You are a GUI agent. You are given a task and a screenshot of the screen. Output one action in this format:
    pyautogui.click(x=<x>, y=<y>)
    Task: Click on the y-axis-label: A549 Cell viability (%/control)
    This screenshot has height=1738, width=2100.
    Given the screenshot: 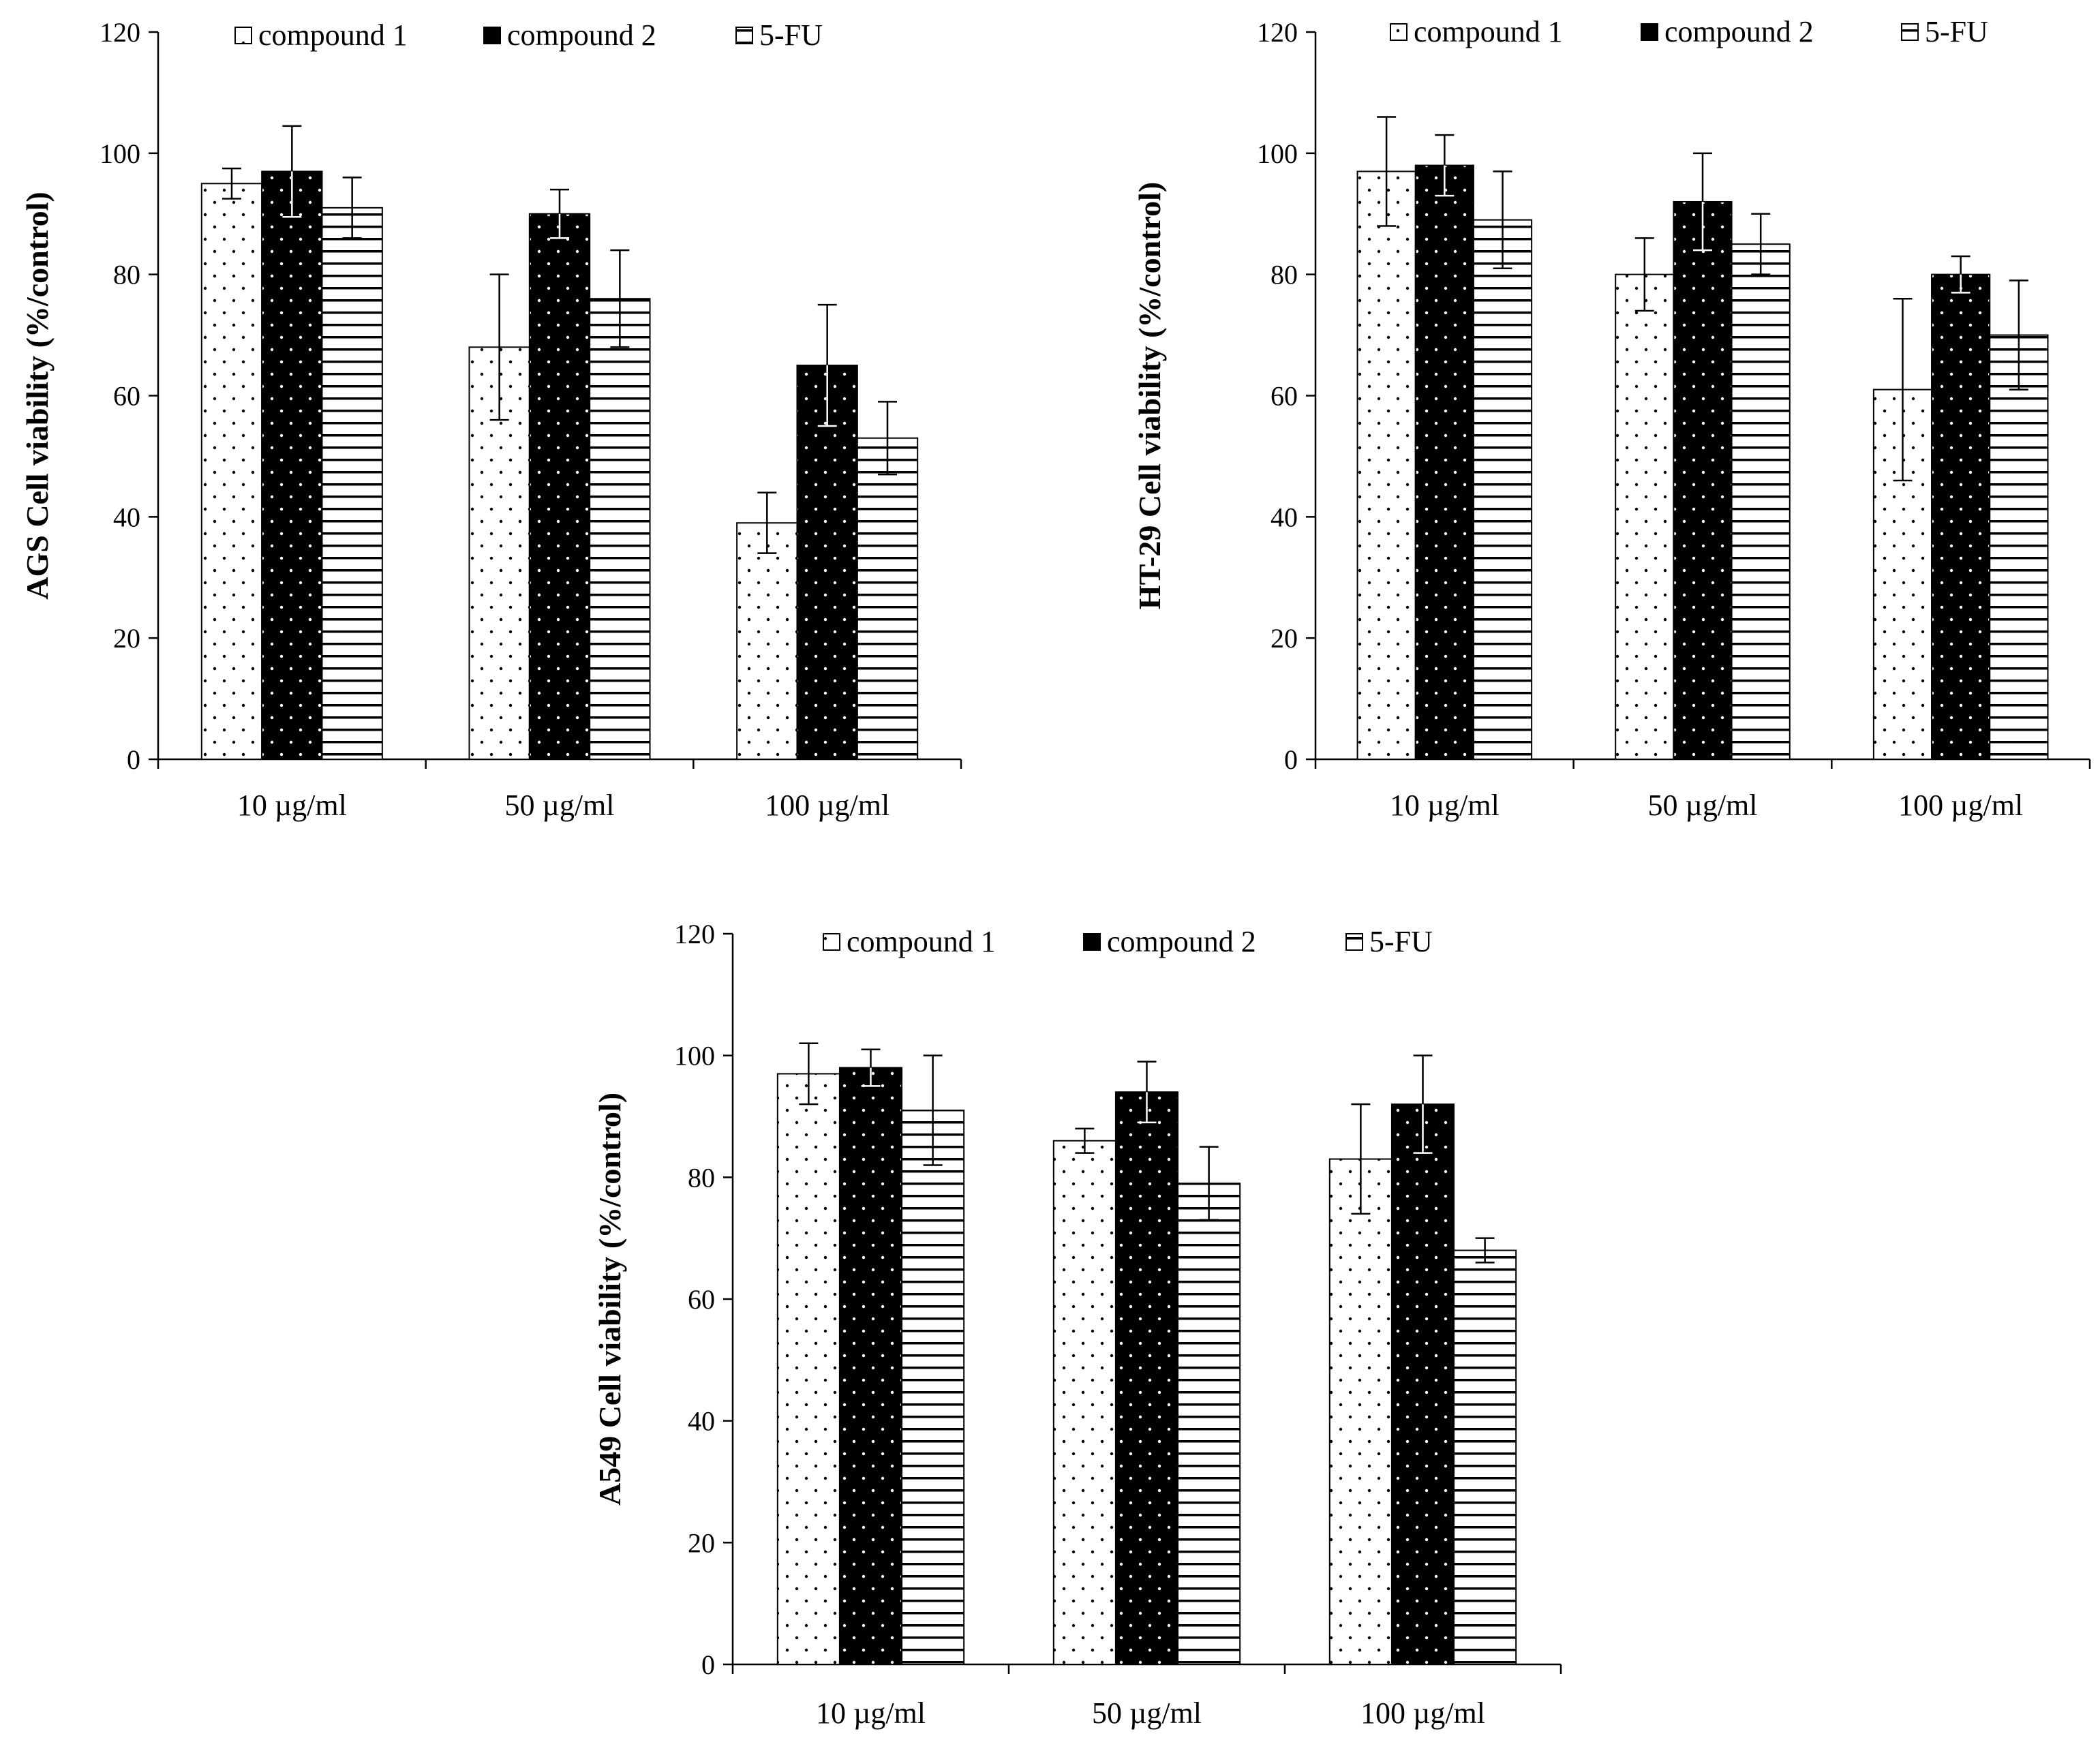 What is the action you would take?
    pyautogui.click(x=609, y=1299)
    